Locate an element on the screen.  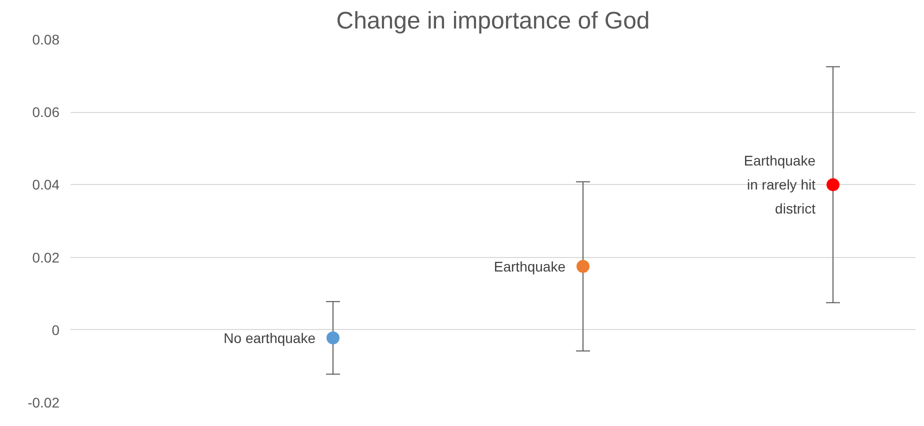
y-tick-label: 0.08 is located at coordinates (46, 40).